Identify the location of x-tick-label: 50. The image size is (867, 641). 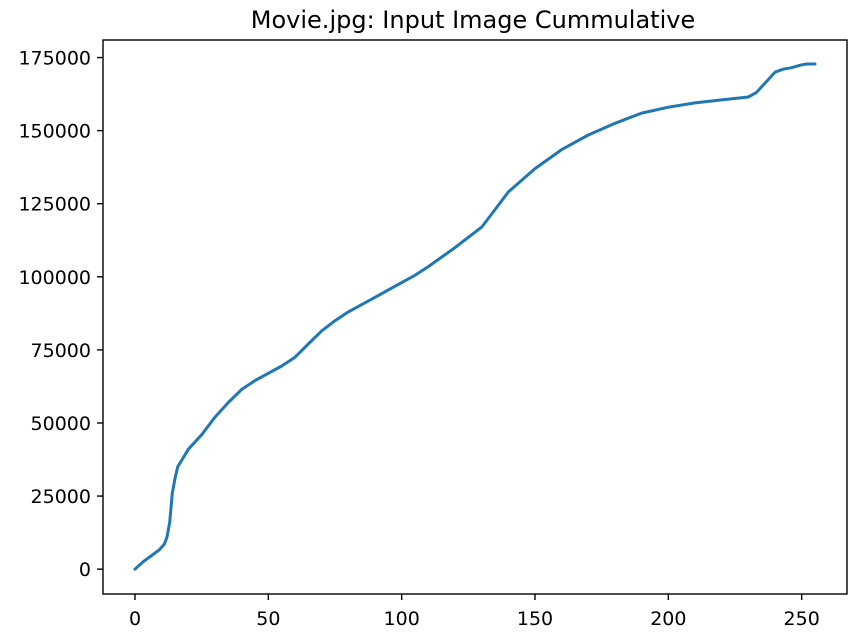
(268, 619).